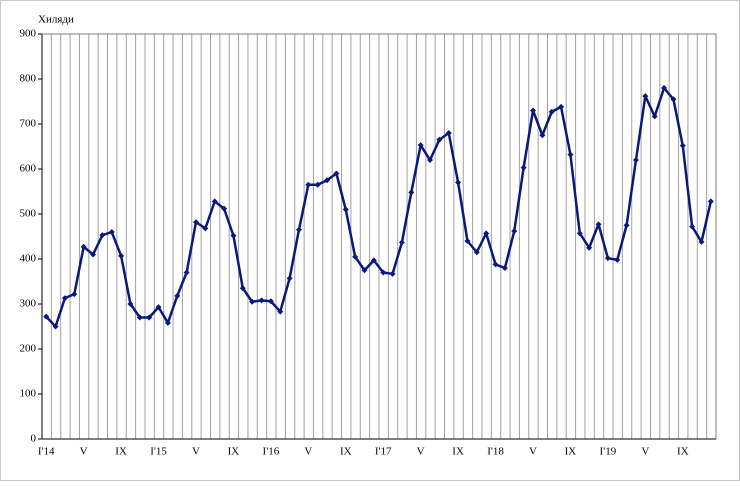 Image resolution: width=740 pixels, height=486 pixels. I want to click on y-tick-label: 0, so click(34, 439).